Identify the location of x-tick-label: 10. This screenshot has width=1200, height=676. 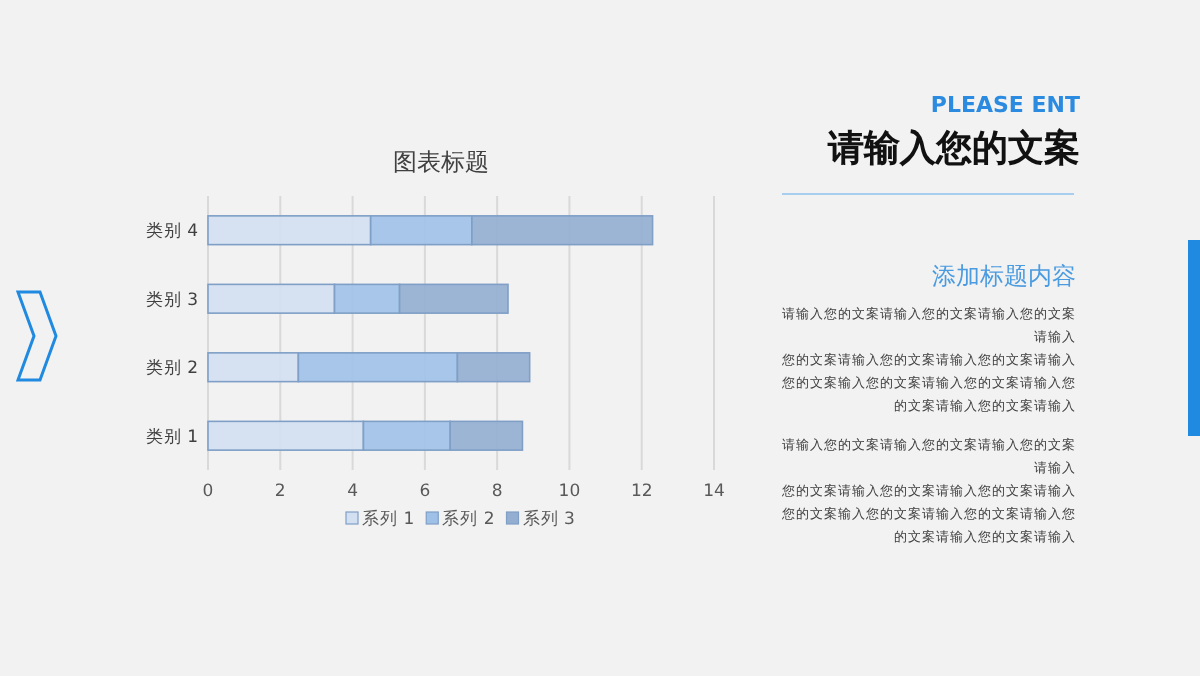
(569, 492).